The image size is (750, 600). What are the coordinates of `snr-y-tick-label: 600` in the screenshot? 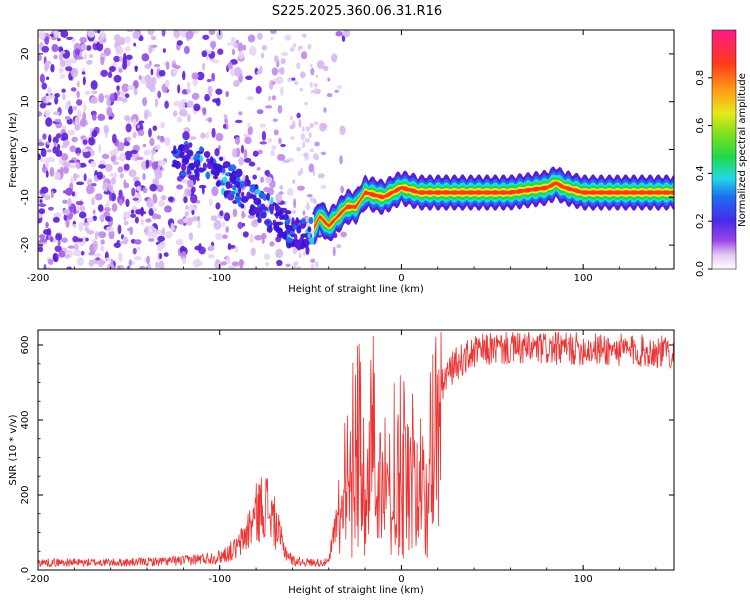 It's located at (25, 344).